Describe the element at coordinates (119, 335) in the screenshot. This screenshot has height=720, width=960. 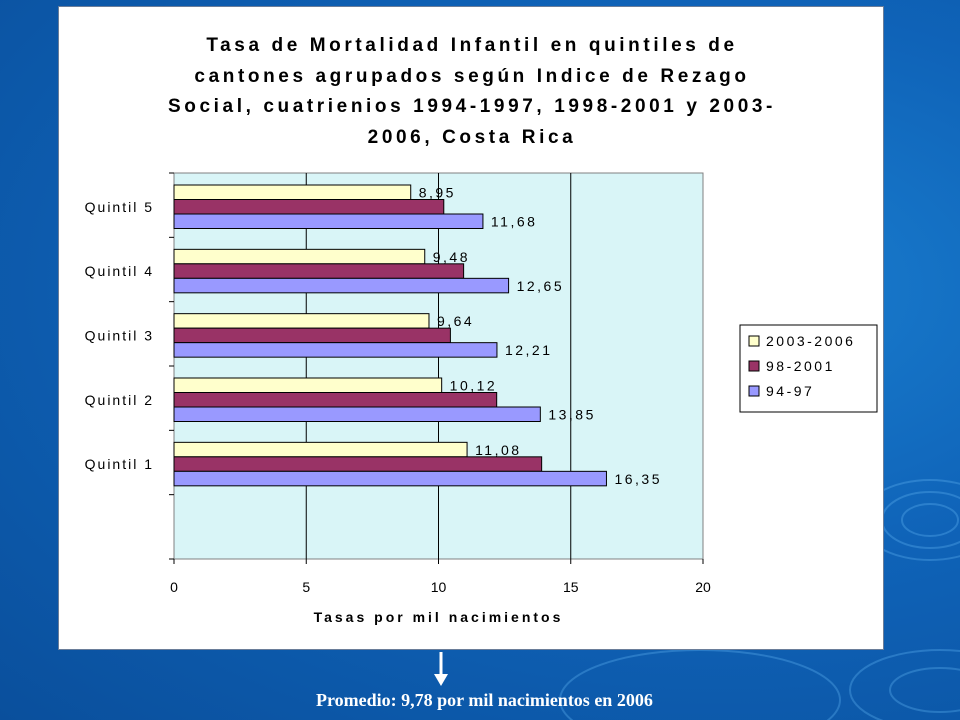
I see `category-label: Quintil 3` at that location.